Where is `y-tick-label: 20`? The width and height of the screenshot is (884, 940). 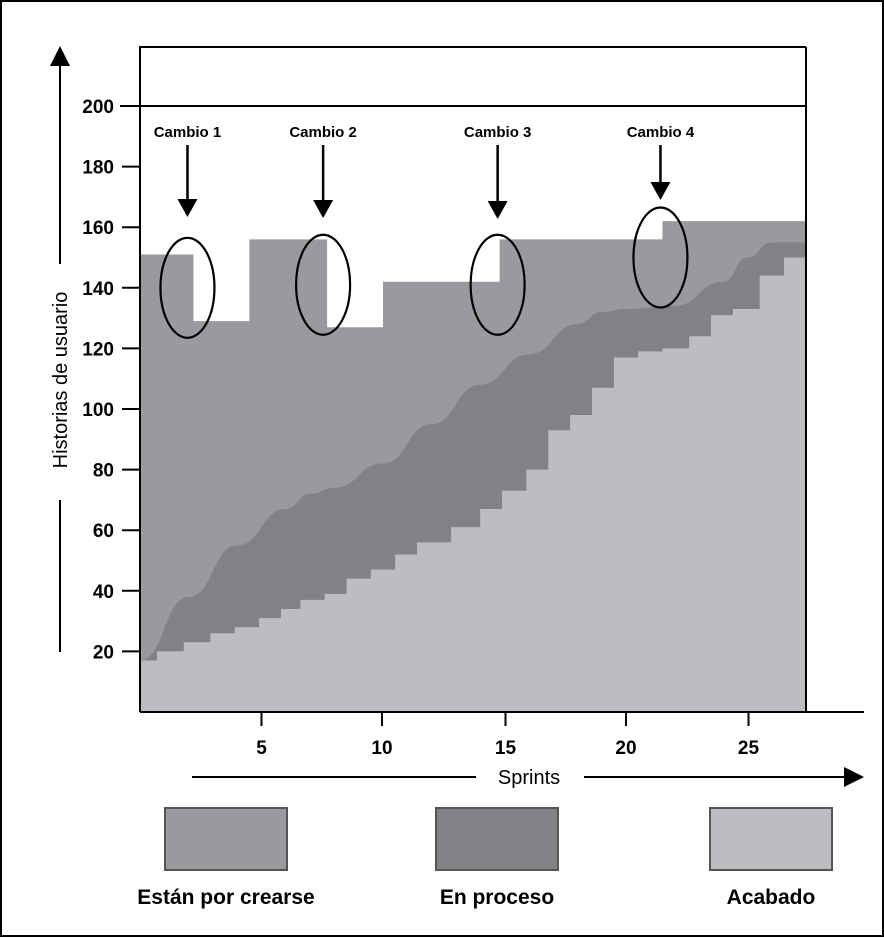 y-tick-label: 20 is located at coordinates (103, 652).